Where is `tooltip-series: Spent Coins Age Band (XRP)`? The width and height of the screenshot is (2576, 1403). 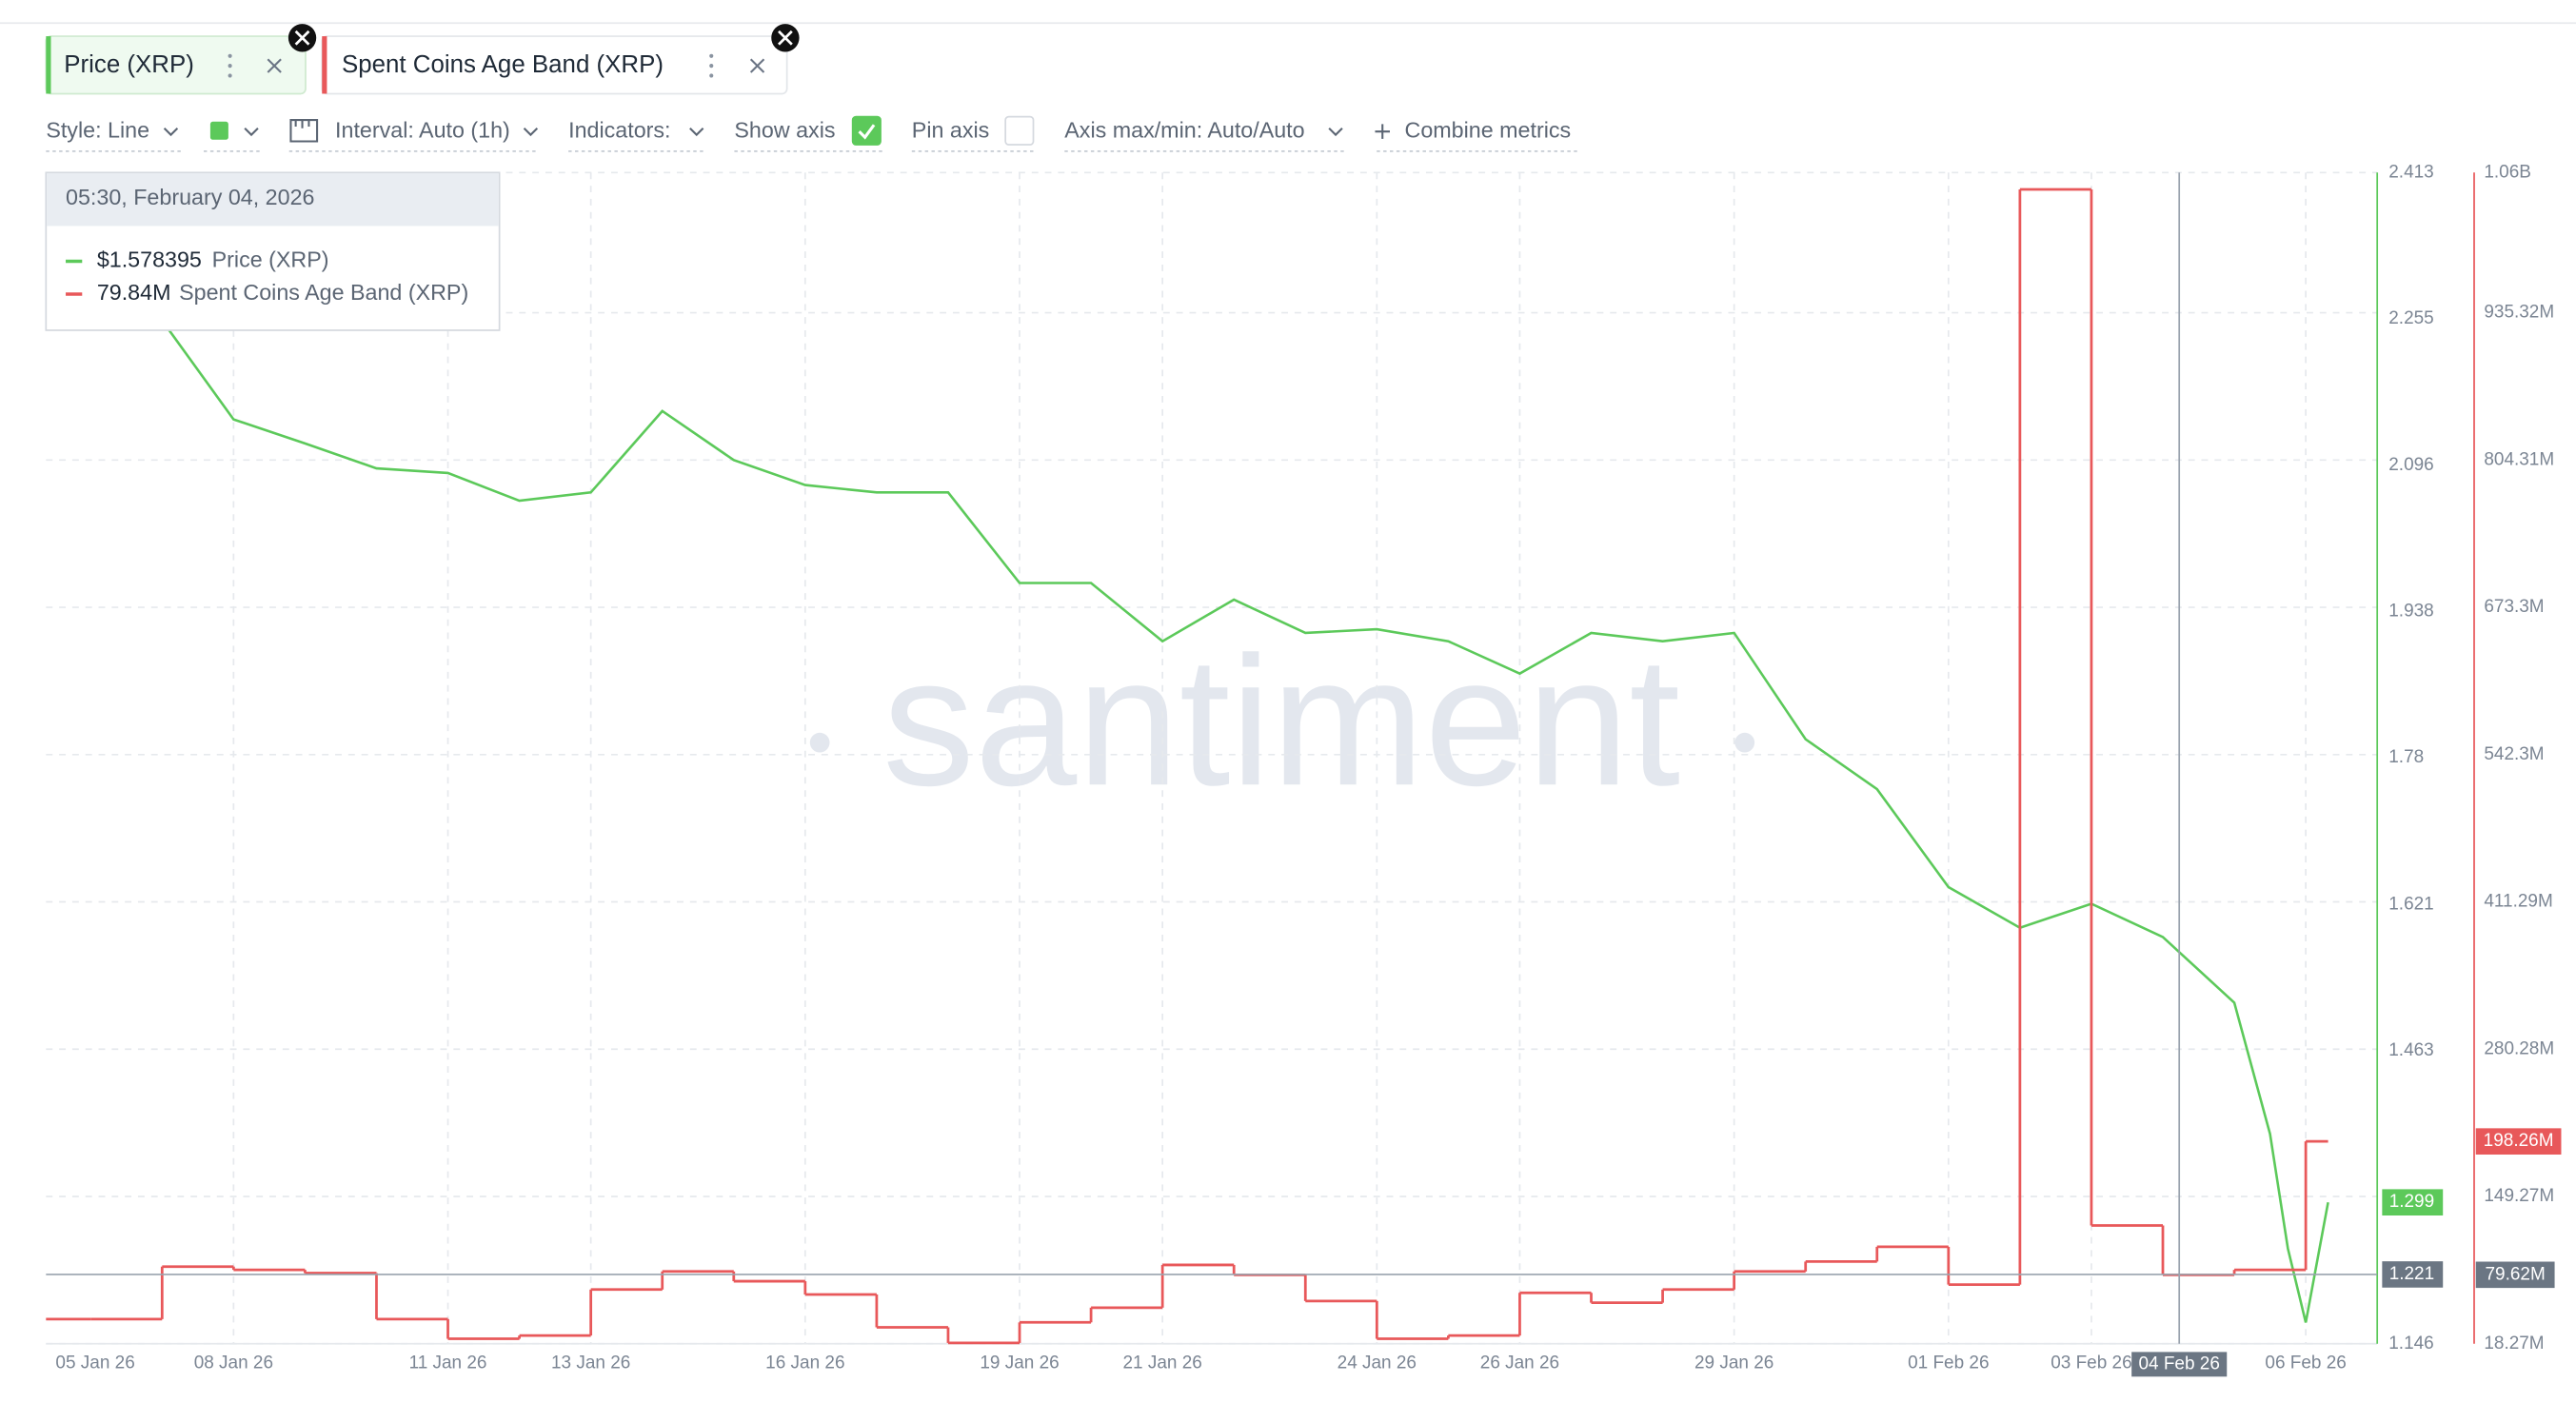 tooltip-series: Spent Coins Age Band (XRP) is located at coordinates (323, 292).